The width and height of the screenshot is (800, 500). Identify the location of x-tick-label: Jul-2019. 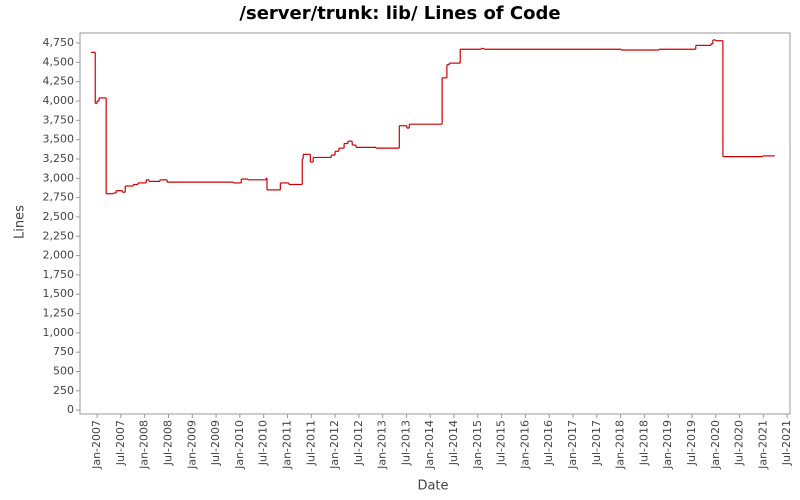
(691, 443).